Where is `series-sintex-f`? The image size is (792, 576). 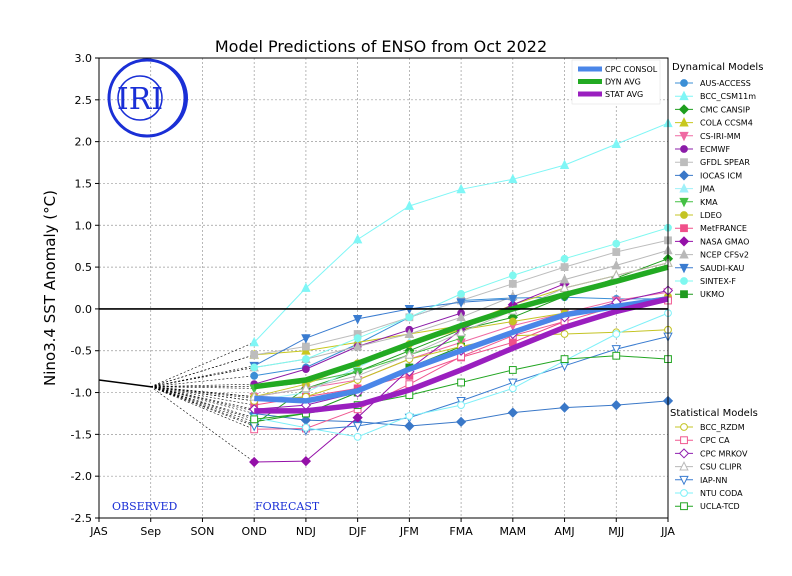 series-sintex-f is located at coordinates (461, 297).